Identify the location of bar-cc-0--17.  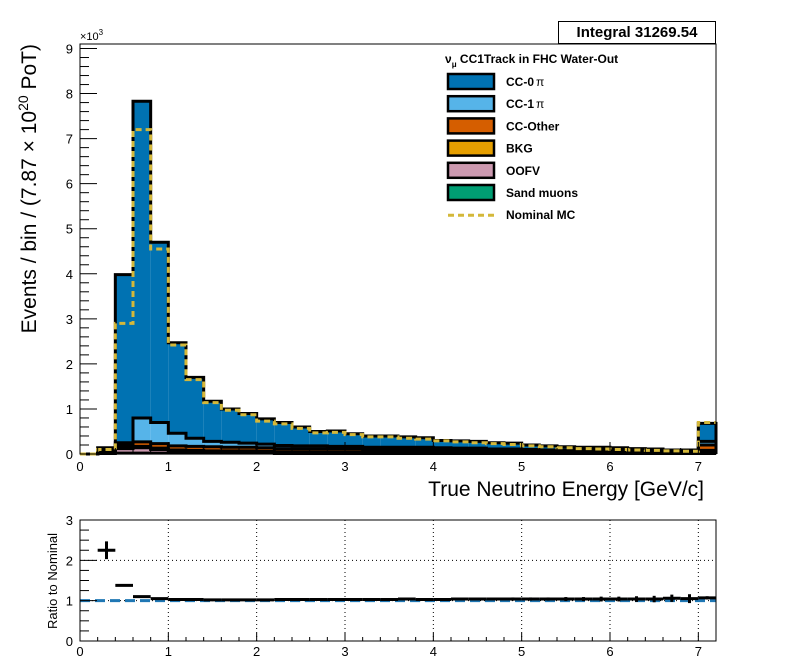
(389, 441).